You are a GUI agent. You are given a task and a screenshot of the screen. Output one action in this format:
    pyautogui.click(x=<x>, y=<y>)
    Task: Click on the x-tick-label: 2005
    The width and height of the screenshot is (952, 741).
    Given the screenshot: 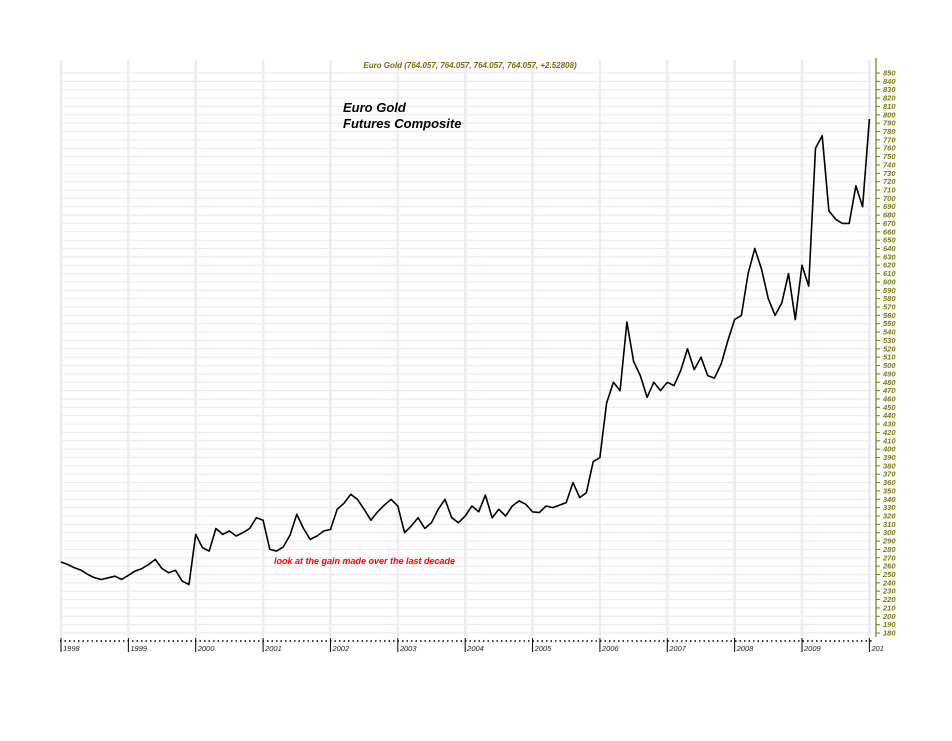 What is the action you would take?
    pyautogui.click(x=543, y=648)
    